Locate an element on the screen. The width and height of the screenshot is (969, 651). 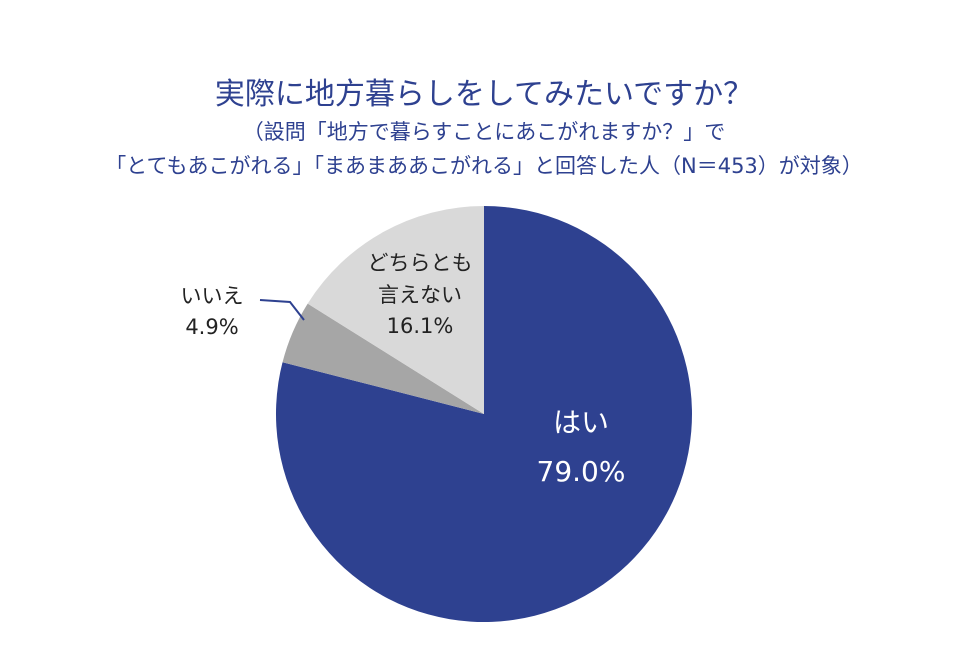
slice-no-leader-line is located at coordinates (282, 310).